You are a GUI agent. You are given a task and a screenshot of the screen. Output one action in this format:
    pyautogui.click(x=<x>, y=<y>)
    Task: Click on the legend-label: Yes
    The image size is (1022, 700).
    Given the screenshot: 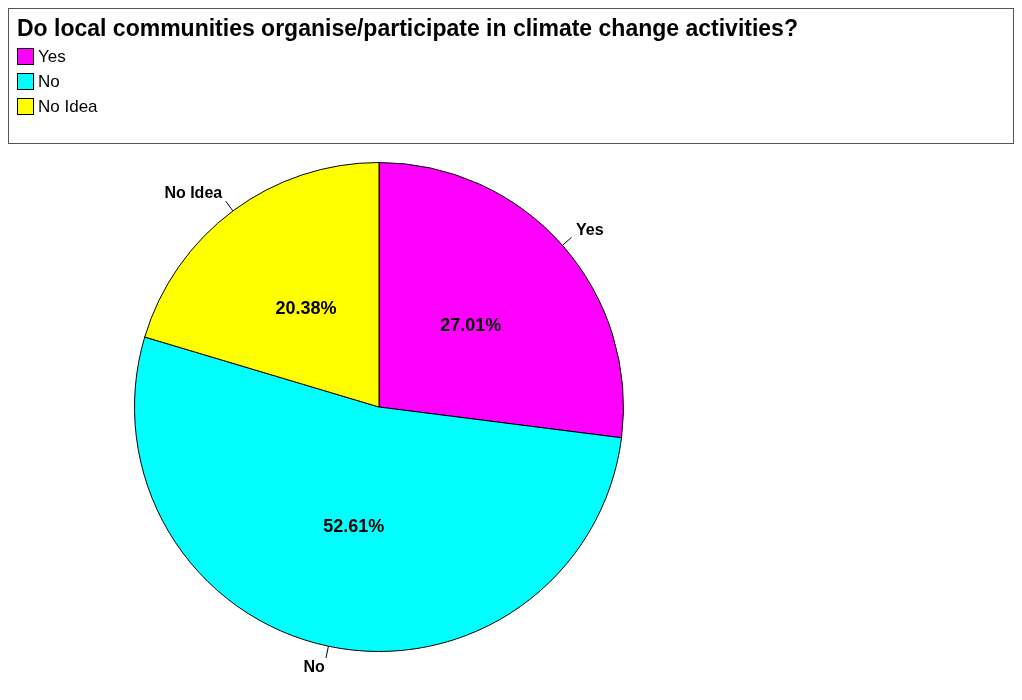 What is the action you would take?
    pyautogui.click(x=52, y=56)
    